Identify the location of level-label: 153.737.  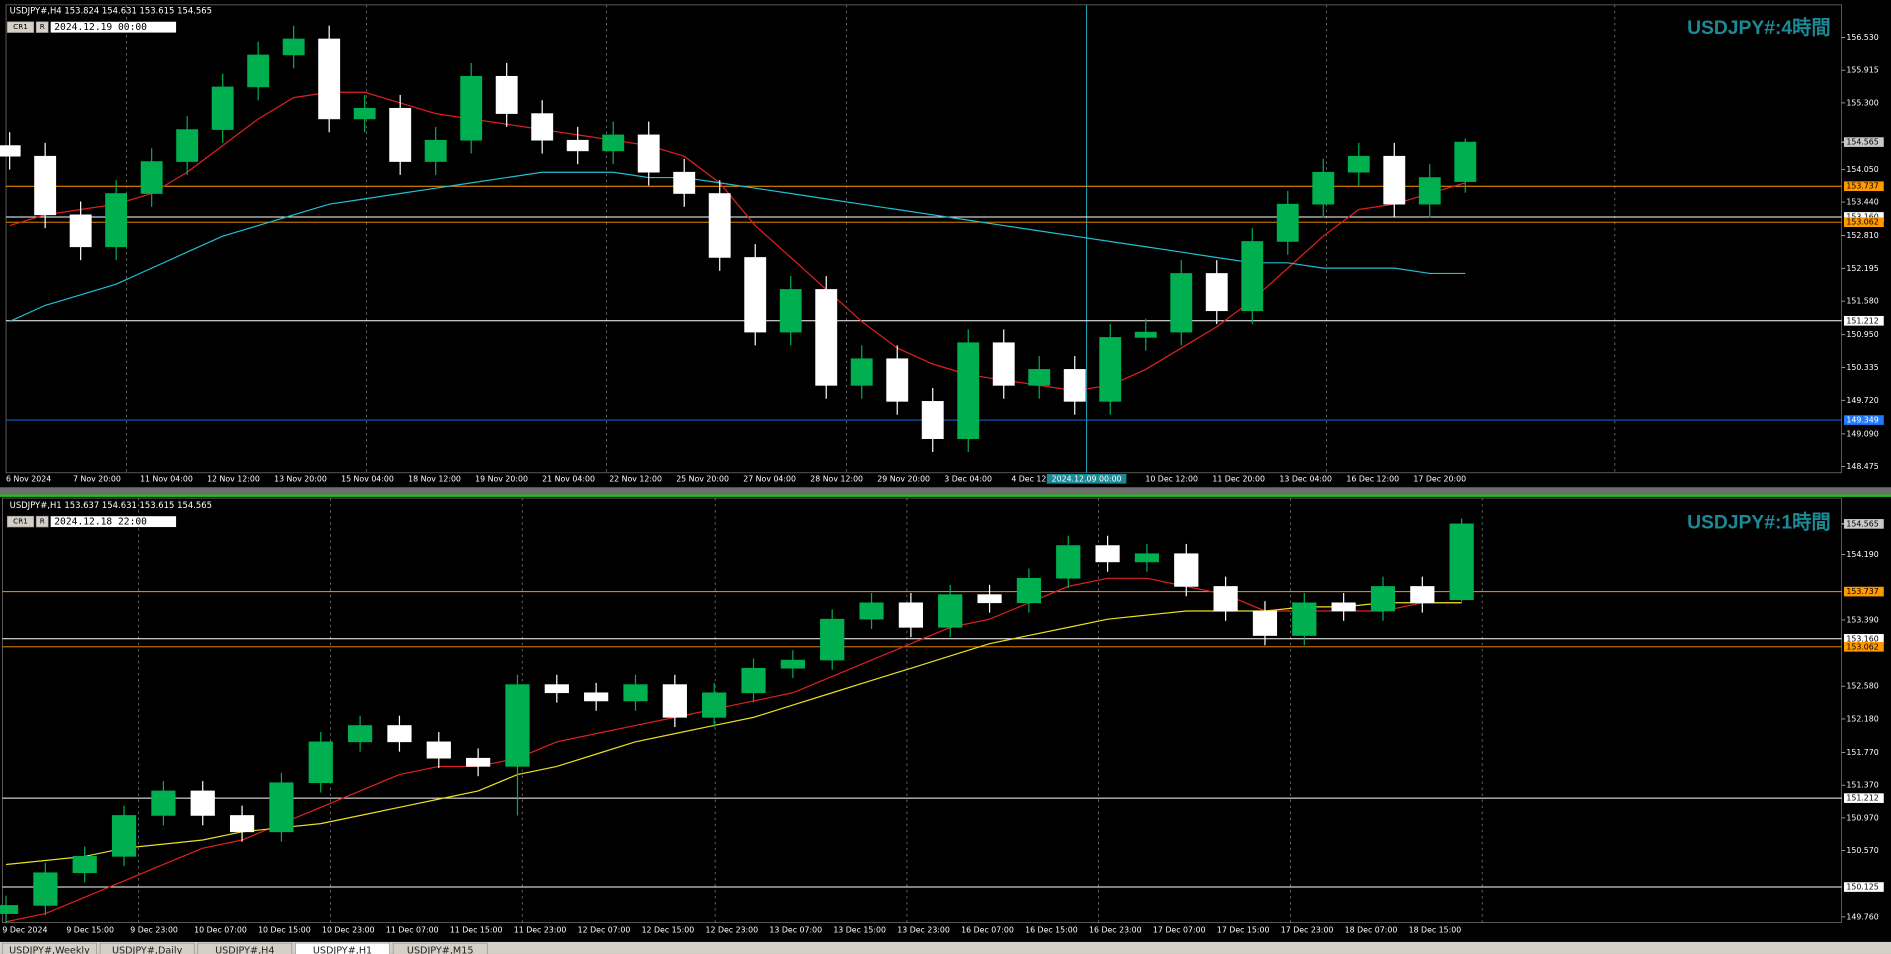
(1862, 186).